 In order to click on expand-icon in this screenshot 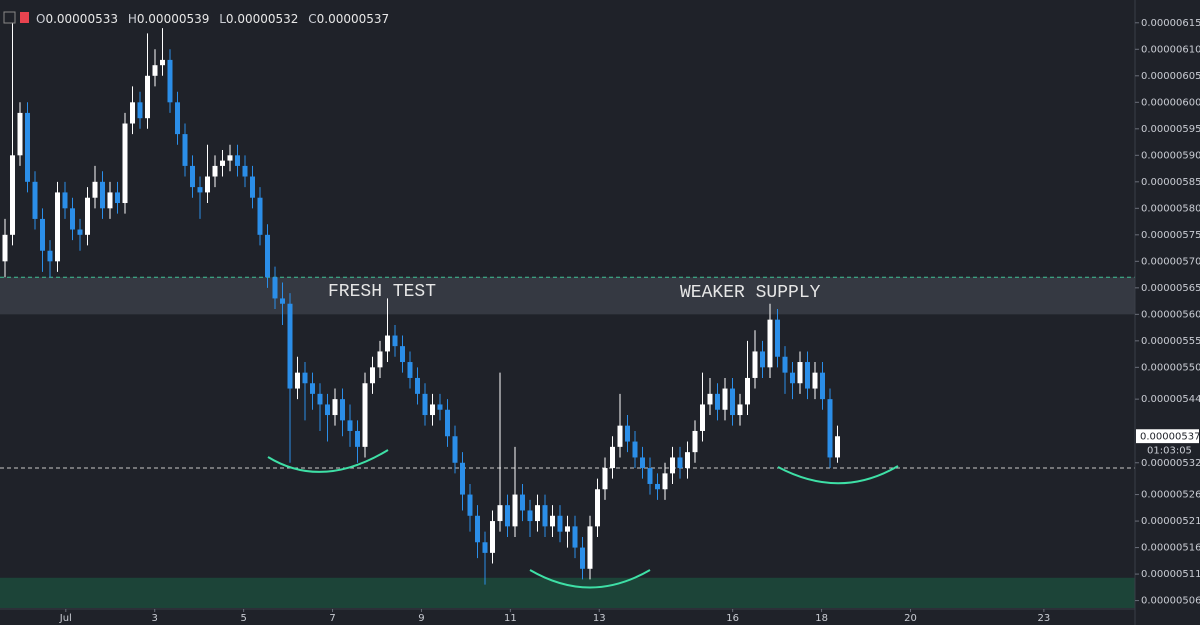, I will do `click(9, 17)`.